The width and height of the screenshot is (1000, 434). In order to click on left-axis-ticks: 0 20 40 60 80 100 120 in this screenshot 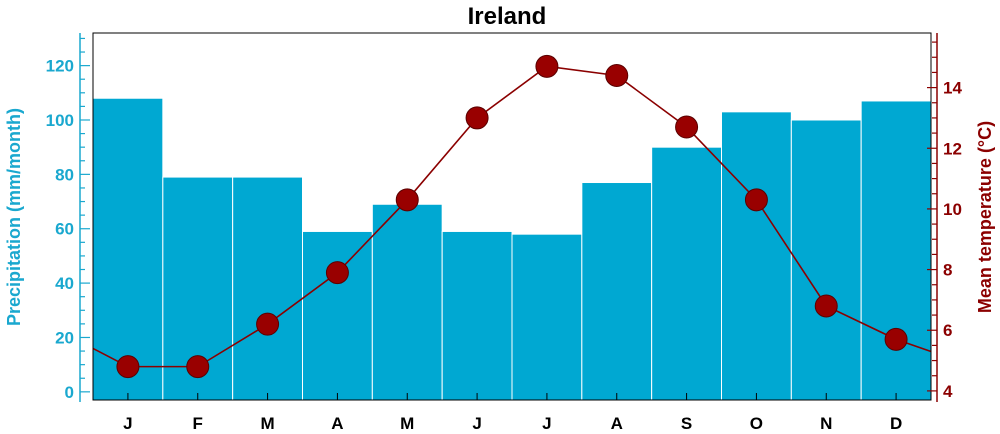, I will do `click(68, 219)`.